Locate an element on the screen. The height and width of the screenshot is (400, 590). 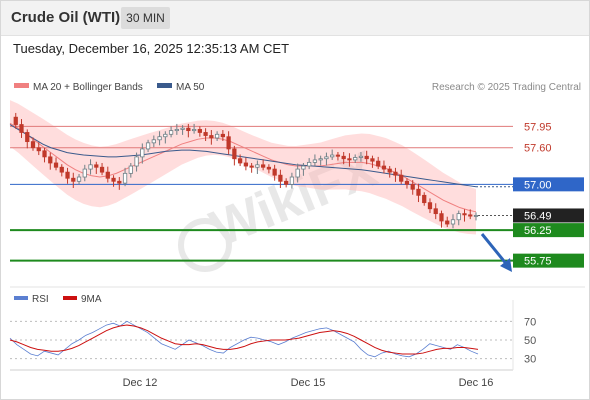
forecast-arrow-icon is located at coordinates (496, 252).